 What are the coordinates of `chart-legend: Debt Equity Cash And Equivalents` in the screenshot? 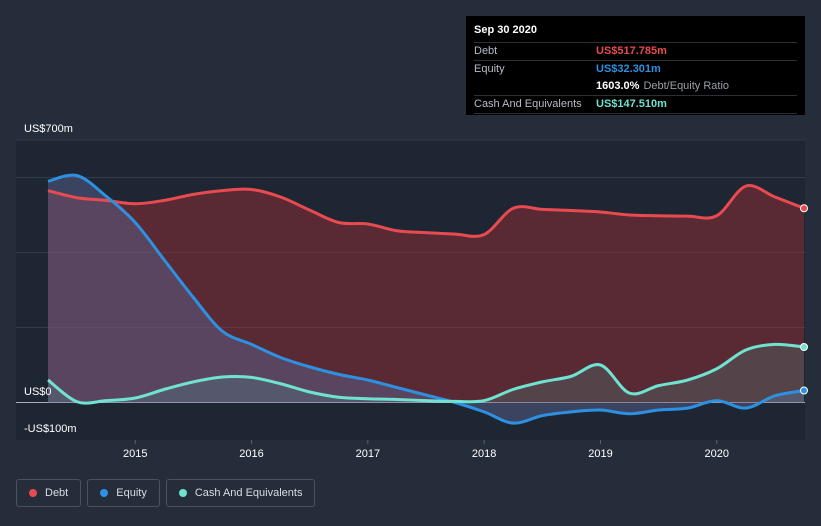 It's located at (166, 493).